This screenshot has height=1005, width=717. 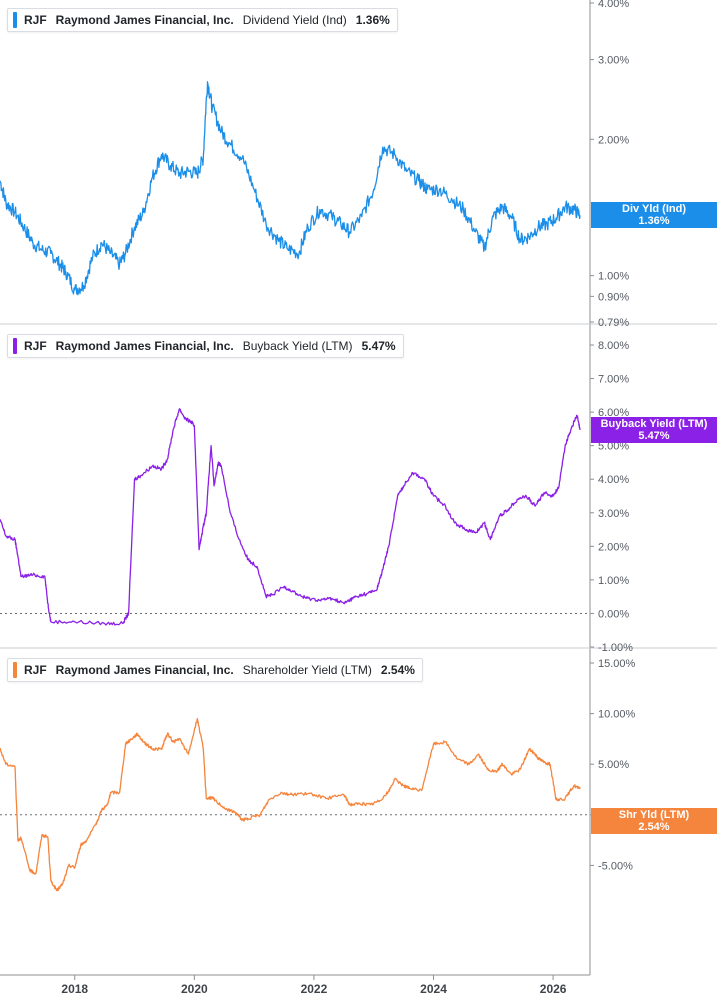 I want to click on last-value-tag-dividend: Div Yld (Ind) 1.36%, so click(x=654, y=215).